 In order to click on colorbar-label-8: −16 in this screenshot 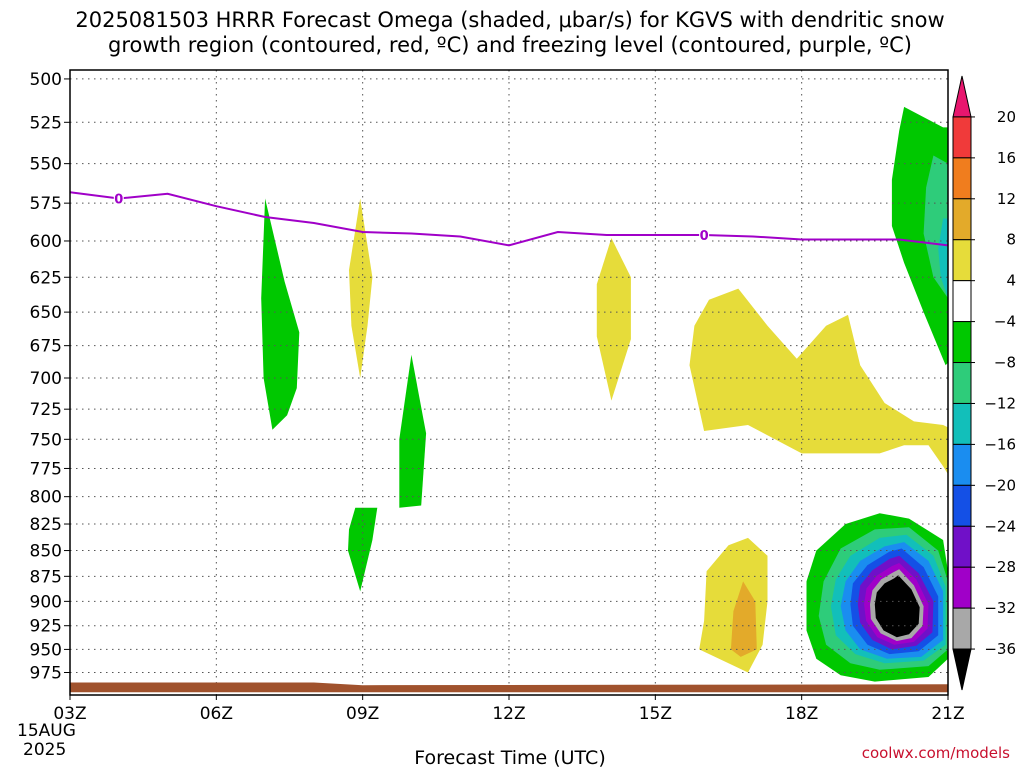, I will do `click(1000, 444)`.